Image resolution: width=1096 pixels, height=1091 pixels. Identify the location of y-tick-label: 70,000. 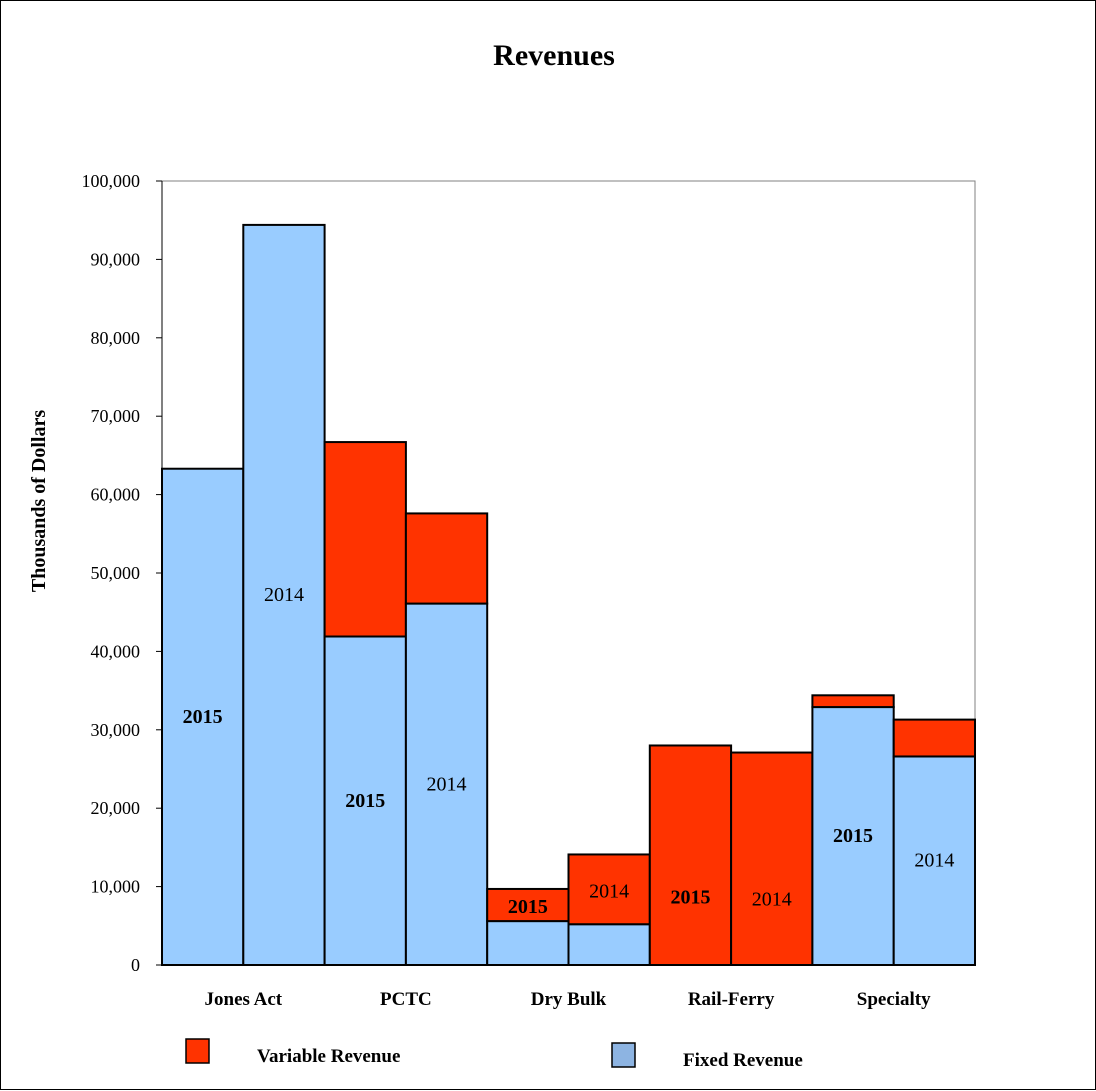
(116, 416).